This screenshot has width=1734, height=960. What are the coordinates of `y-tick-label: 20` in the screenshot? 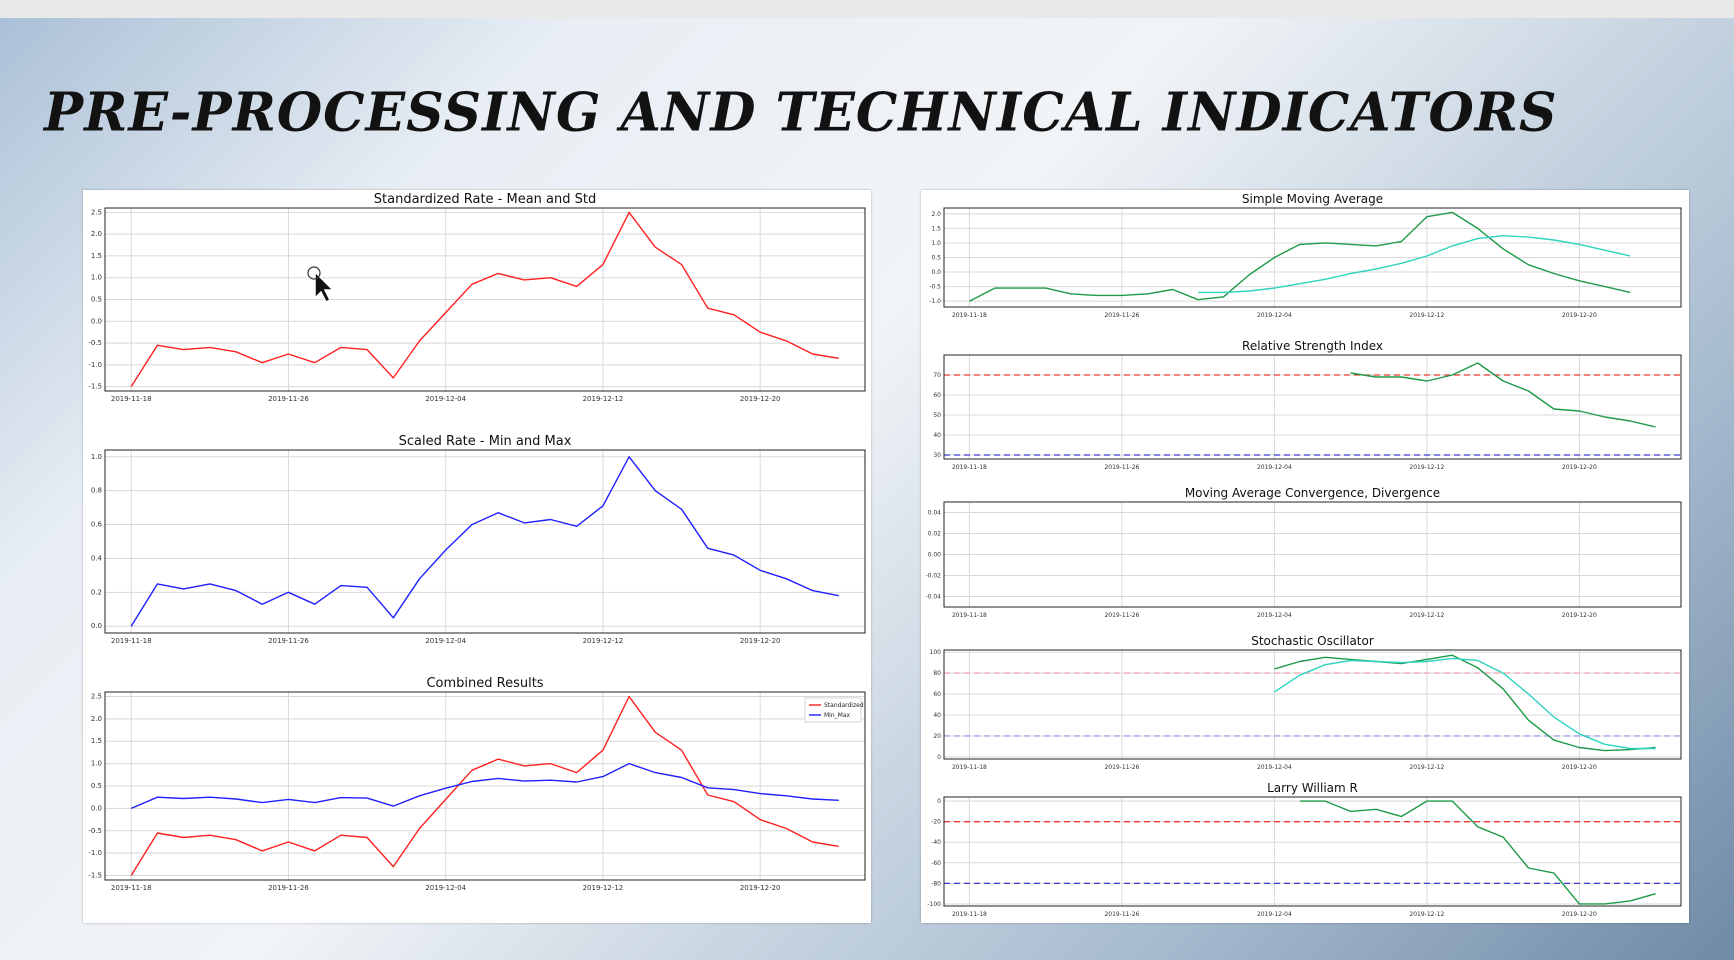 It's located at (937, 736).